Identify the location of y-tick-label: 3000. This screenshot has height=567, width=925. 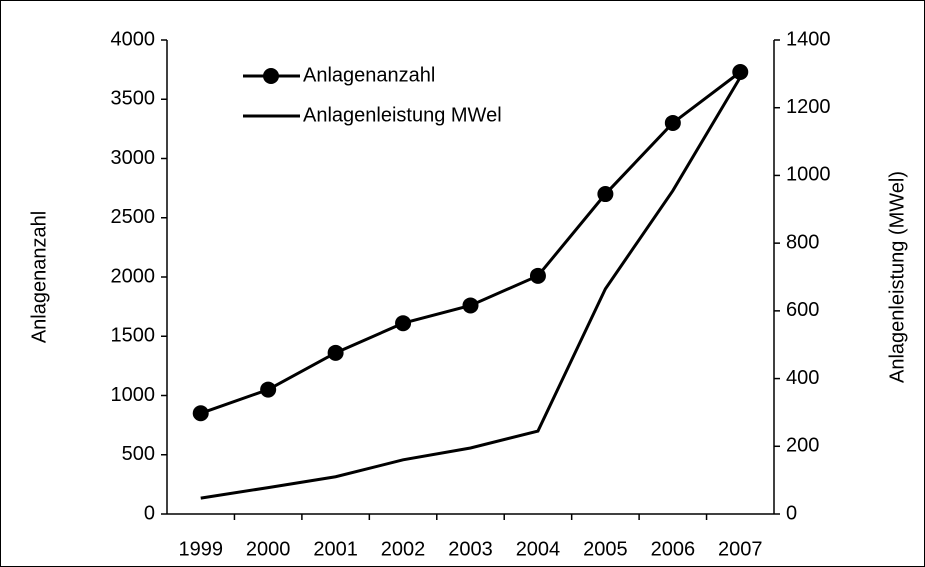
(133, 158).